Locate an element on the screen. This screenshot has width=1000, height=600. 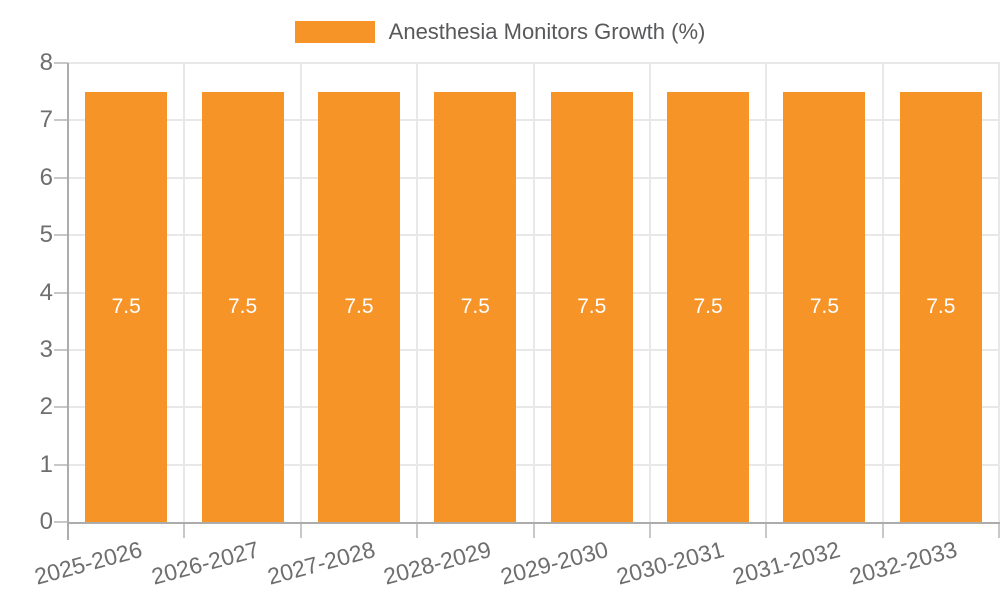
legend-label: Anesthesia Monitors Growth (%) is located at coordinates (547, 31).